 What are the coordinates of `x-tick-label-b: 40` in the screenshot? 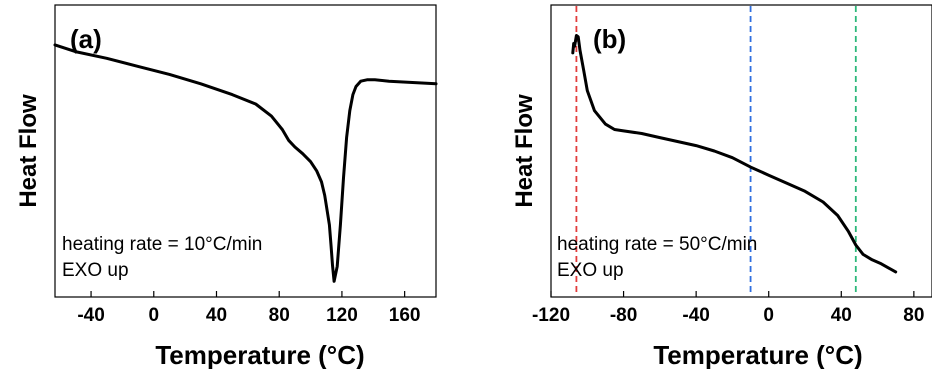 It's located at (841, 315).